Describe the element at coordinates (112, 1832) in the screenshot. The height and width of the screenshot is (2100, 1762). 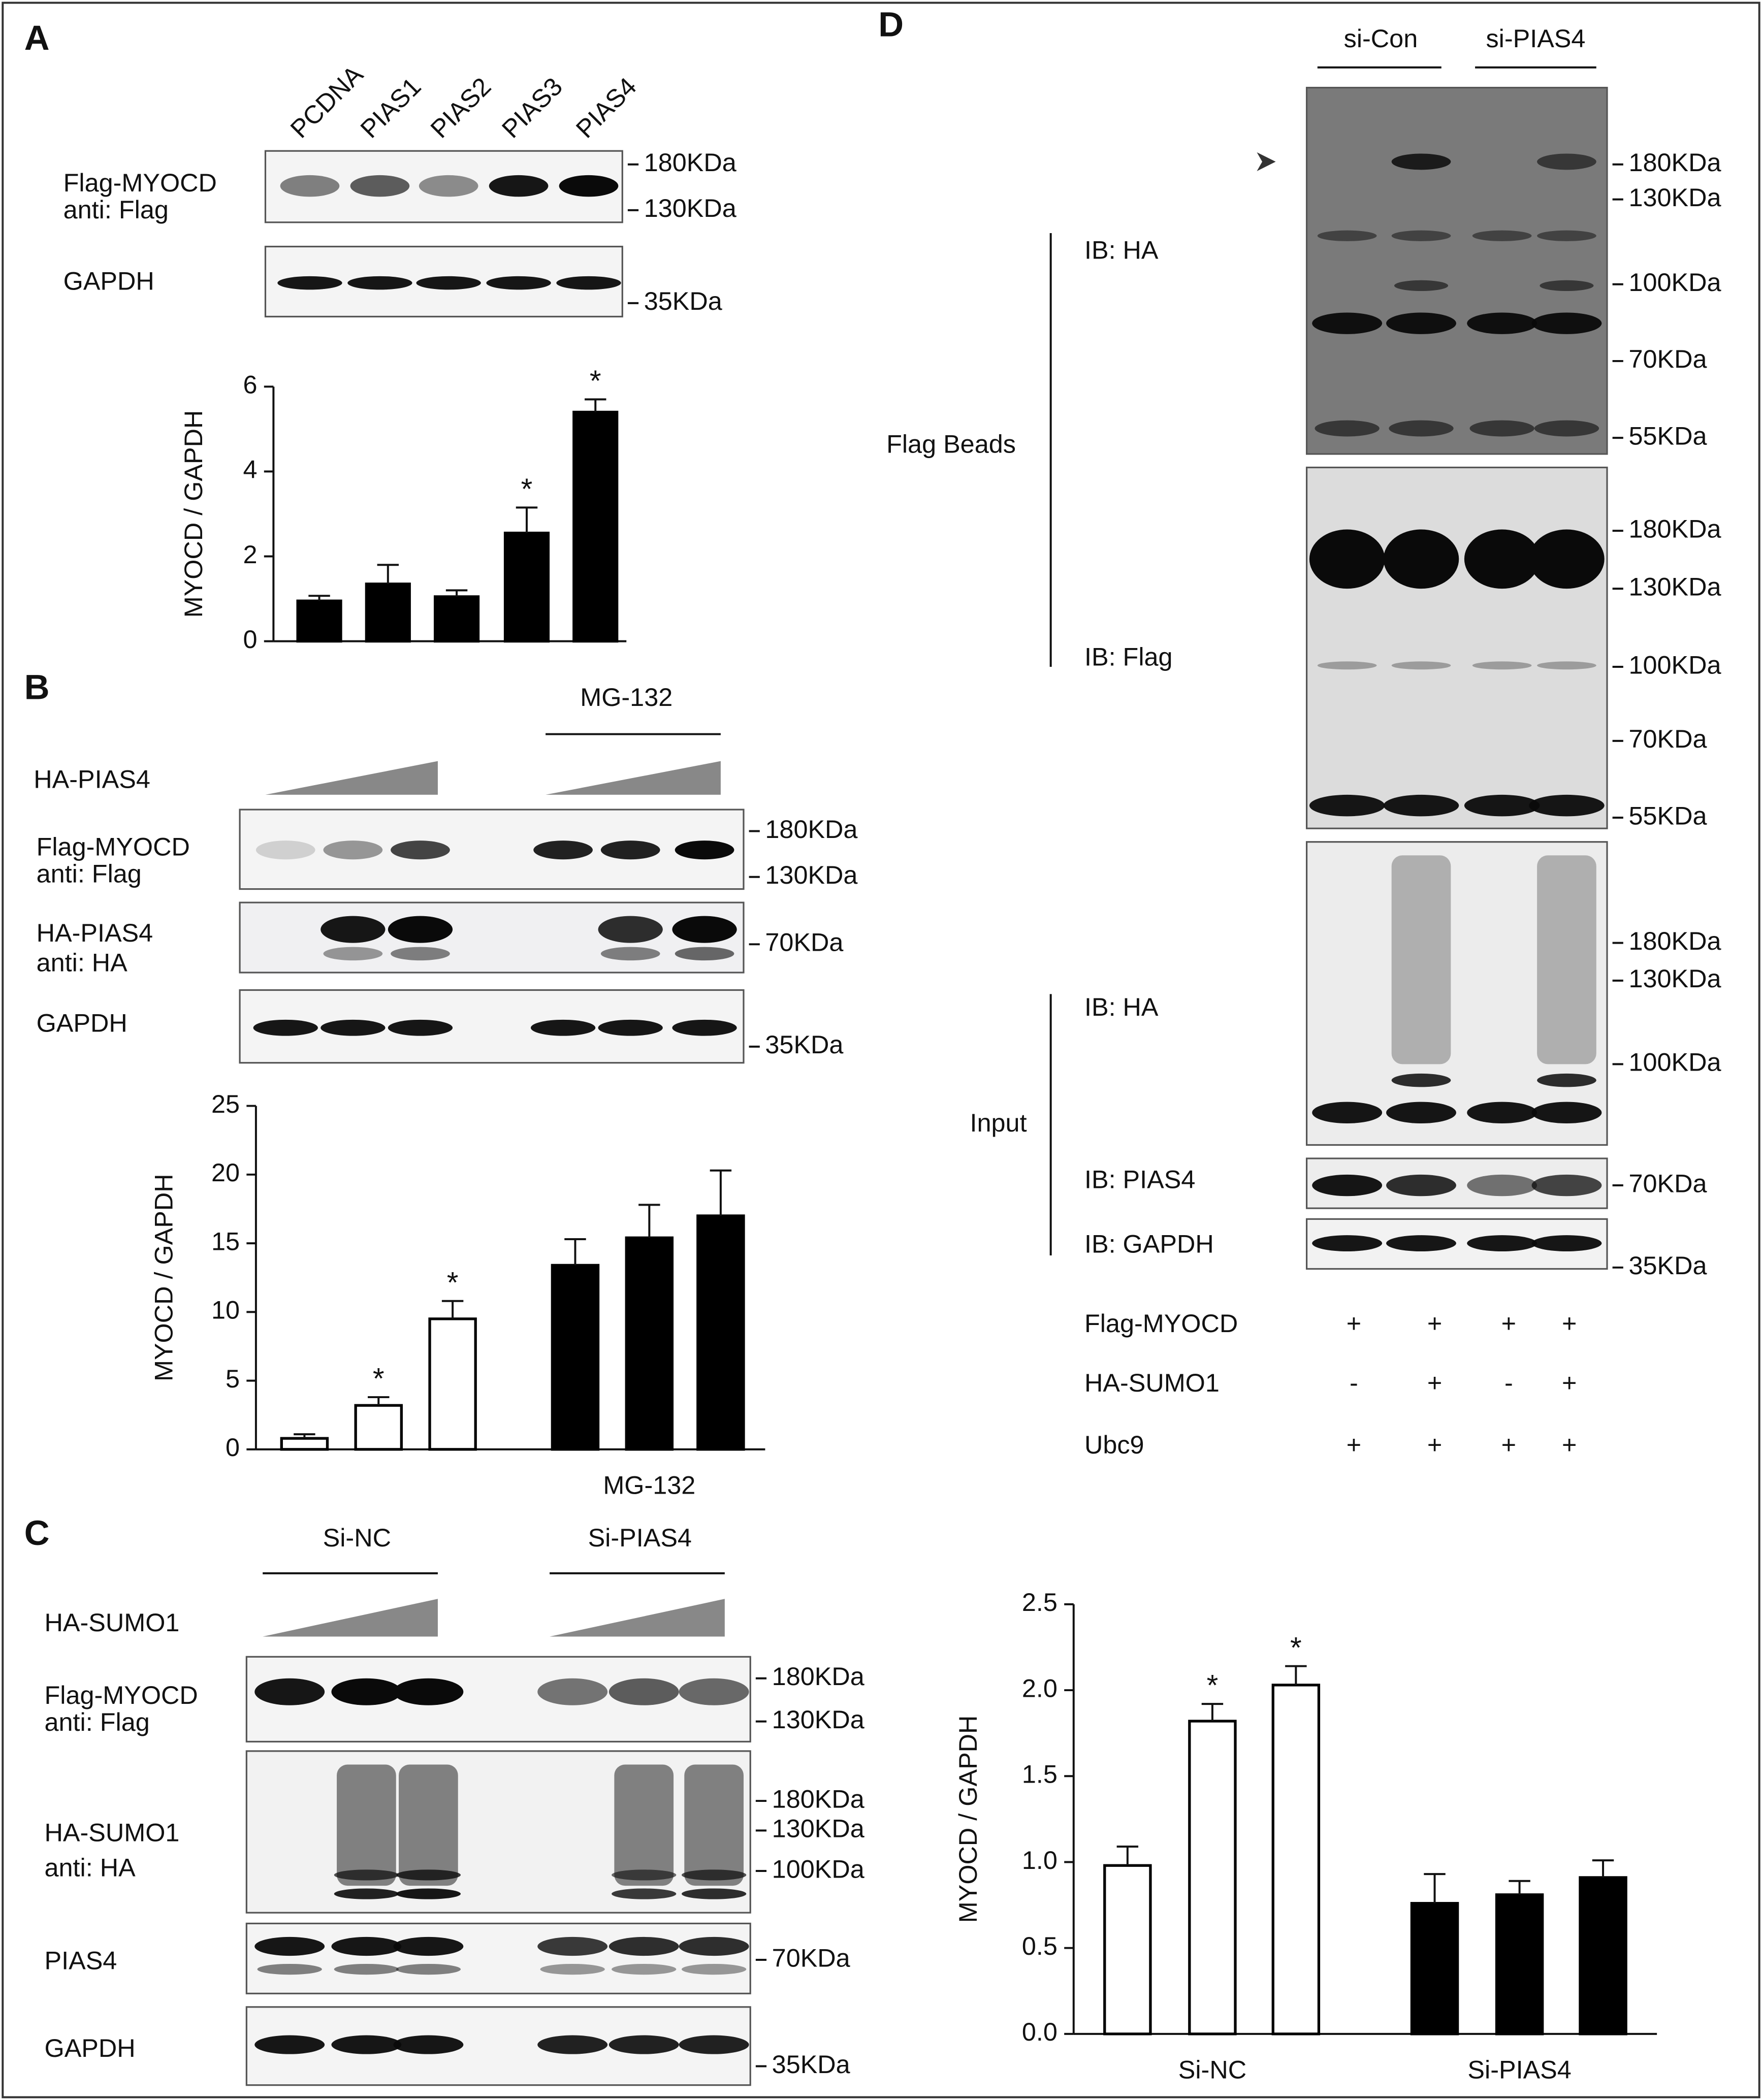
I see `blot-label: HA-SUMO1` at that location.